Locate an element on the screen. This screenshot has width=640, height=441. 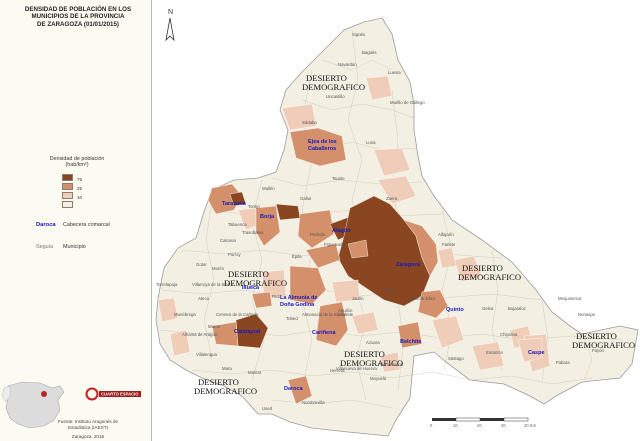
svg-text: Mequinenza is located at coordinates (570, 298).